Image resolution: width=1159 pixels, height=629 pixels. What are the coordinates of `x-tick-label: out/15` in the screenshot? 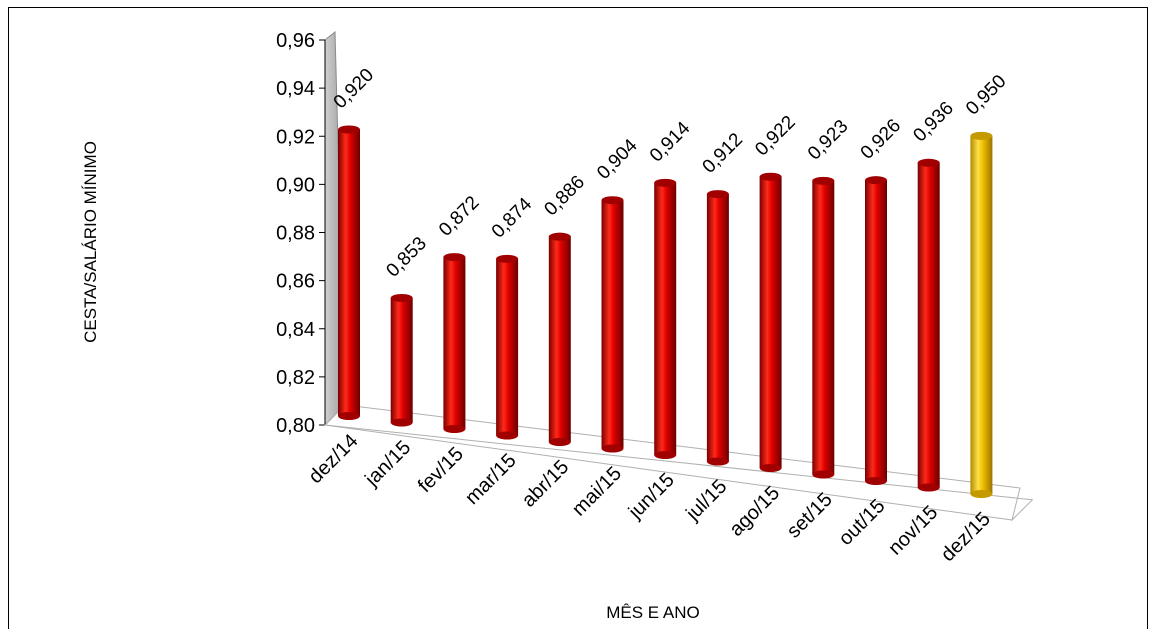 It's located at (862, 522).